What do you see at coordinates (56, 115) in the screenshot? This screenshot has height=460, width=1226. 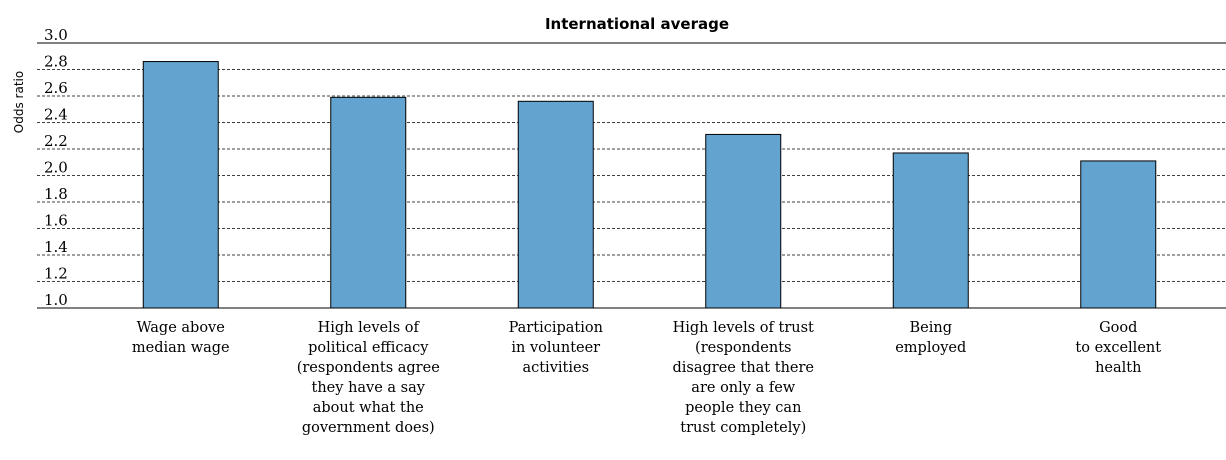 I see `y-tick-label: 2.4` at bounding box center [56, 115].